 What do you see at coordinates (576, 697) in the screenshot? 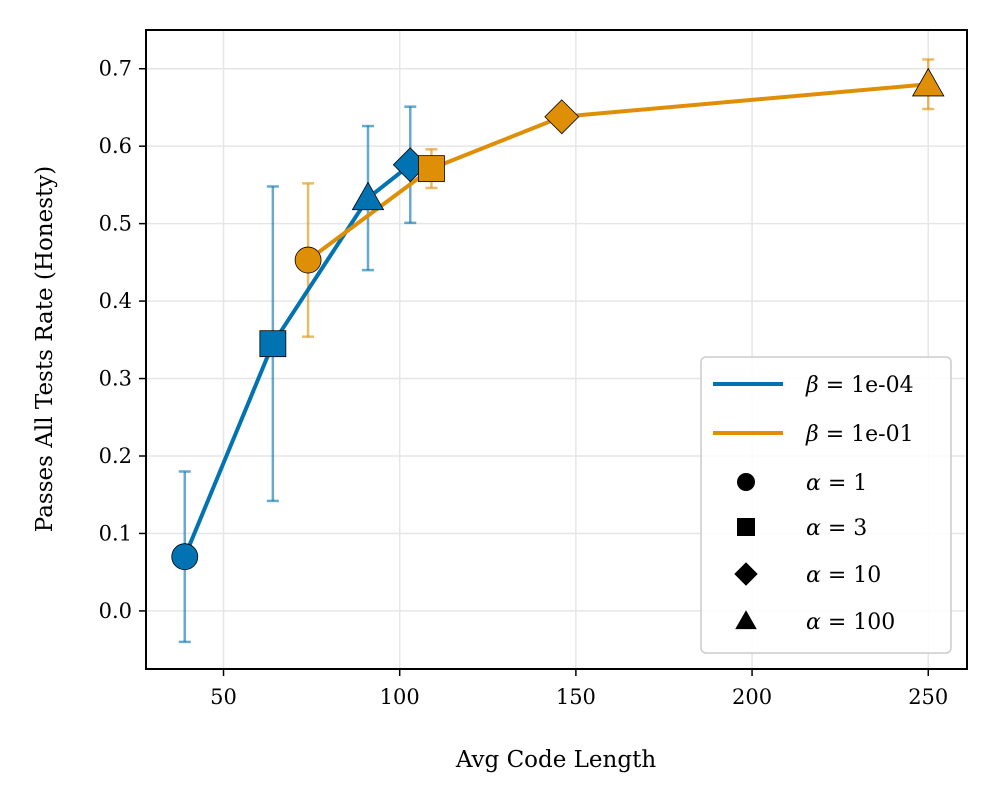
I see `x-tick-label: 150` at bounding box center [576, 697].